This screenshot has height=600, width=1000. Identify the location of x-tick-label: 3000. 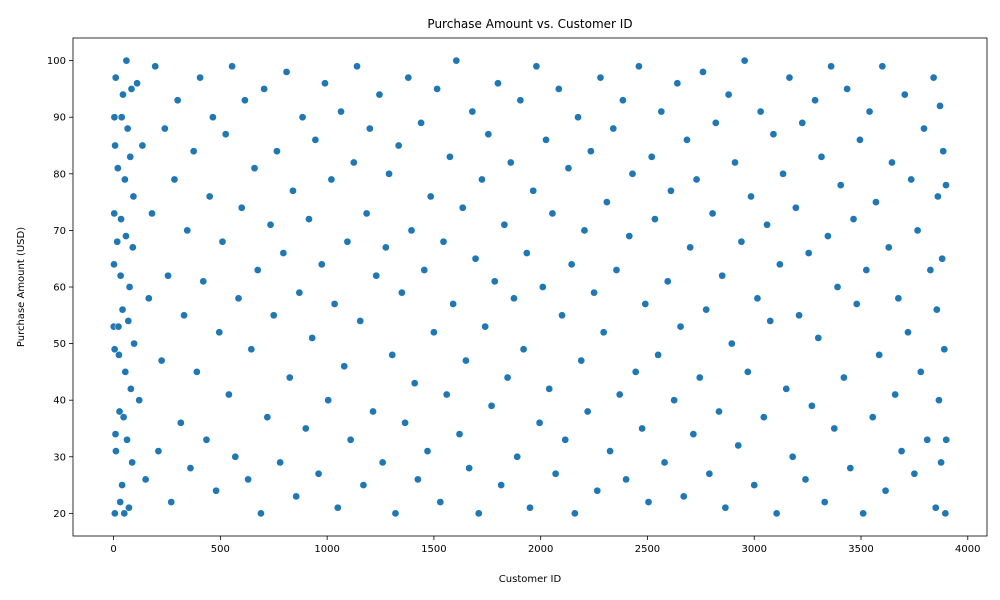
(754, 549).